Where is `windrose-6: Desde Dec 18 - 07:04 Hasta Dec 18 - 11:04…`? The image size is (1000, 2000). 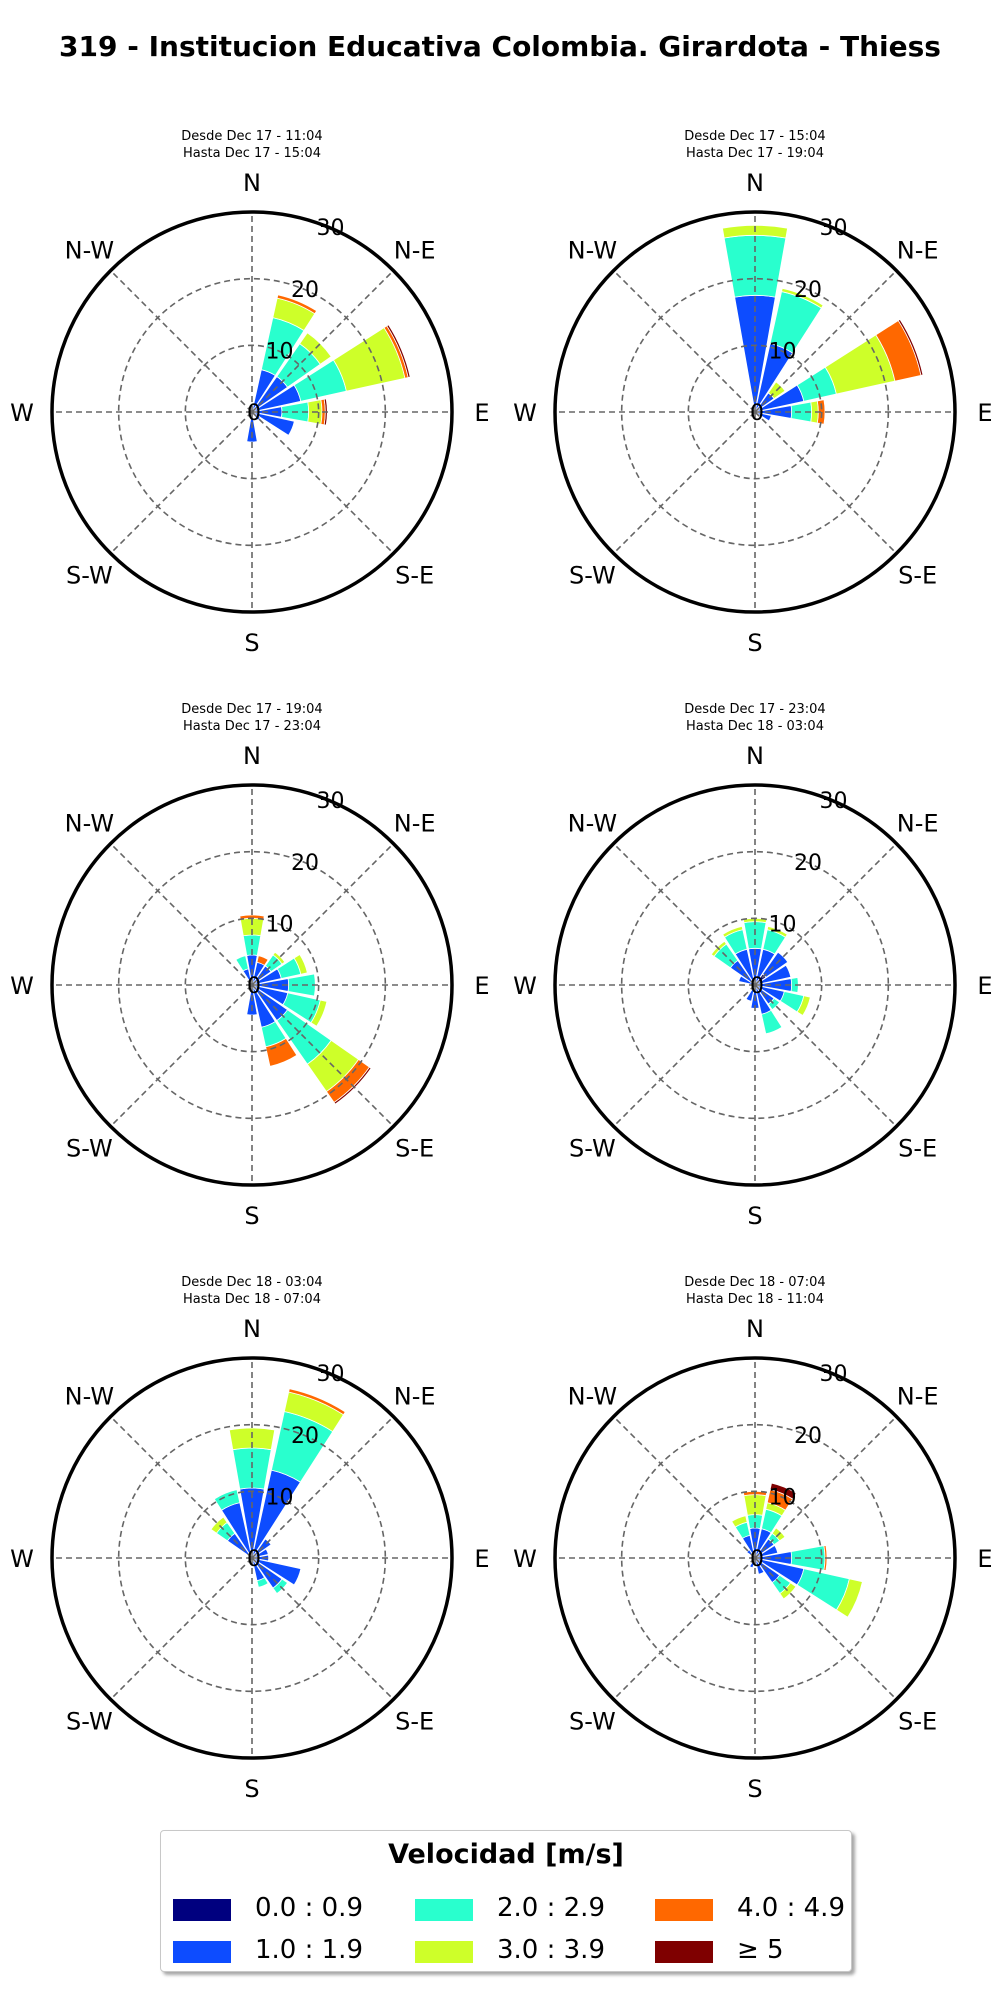 windrose-6: Desde Dec 18 - 07:04 Hasta Dec 18 - 11:04… is located at coordinates (752, 1539).